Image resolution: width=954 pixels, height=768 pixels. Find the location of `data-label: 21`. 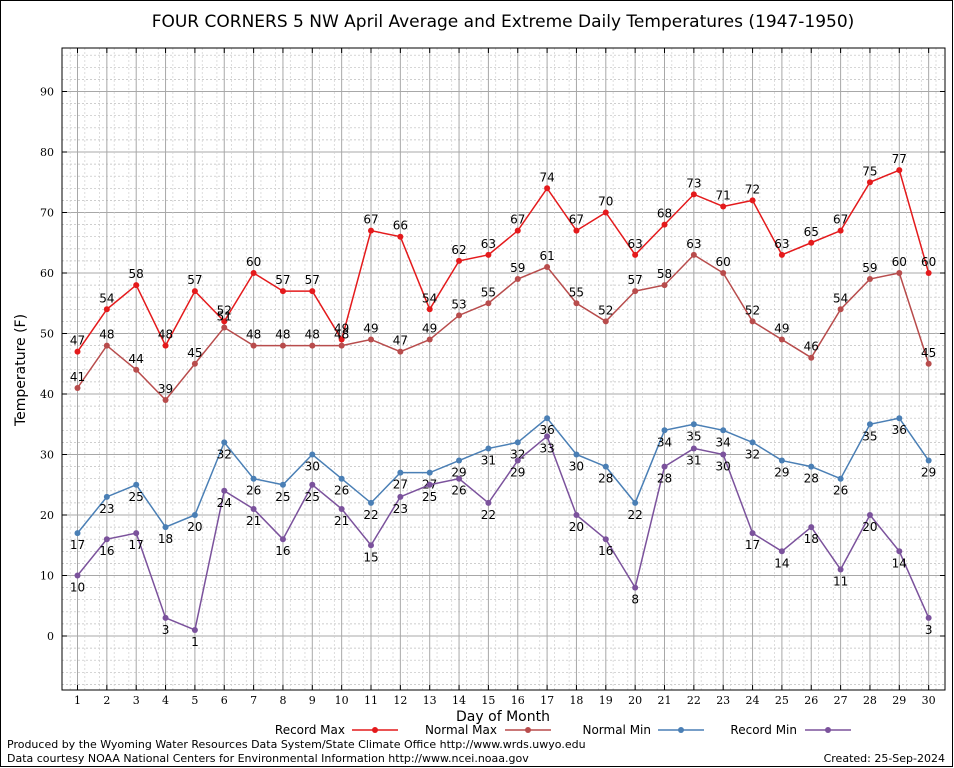

data-label: 21 is located at coordinates (253, 521).